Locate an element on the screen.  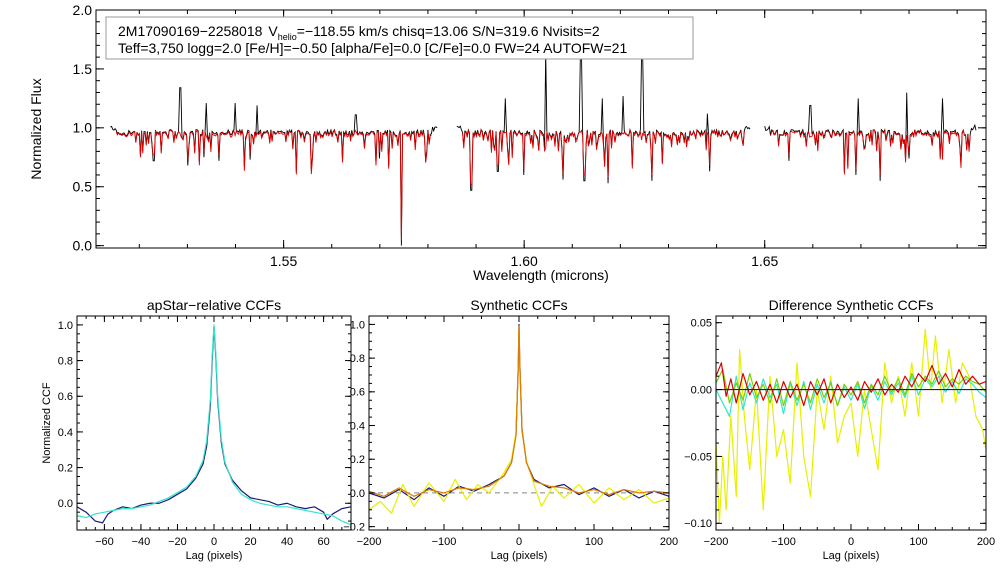
x-tick-label: 1.65 is located at coordinates (764, 261).